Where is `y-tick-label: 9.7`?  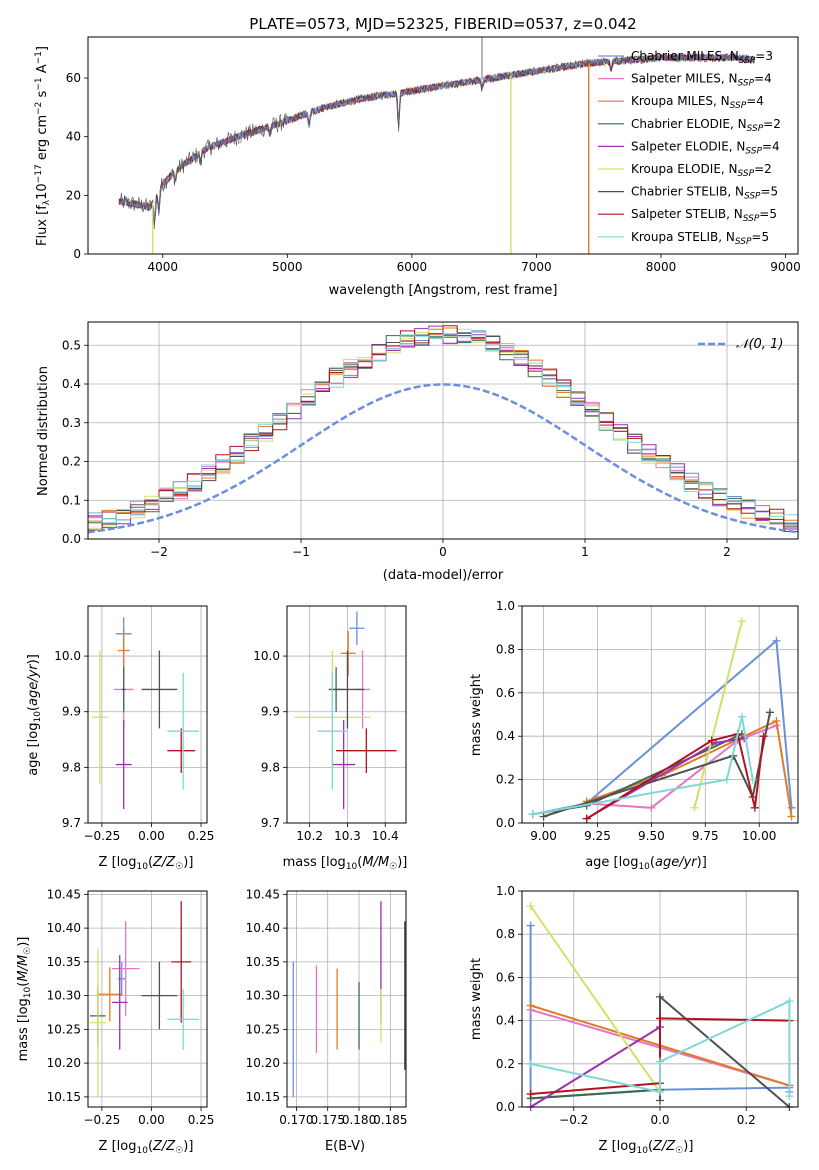
y-tick-label: 9.7 is located at coordinates (270, 823).